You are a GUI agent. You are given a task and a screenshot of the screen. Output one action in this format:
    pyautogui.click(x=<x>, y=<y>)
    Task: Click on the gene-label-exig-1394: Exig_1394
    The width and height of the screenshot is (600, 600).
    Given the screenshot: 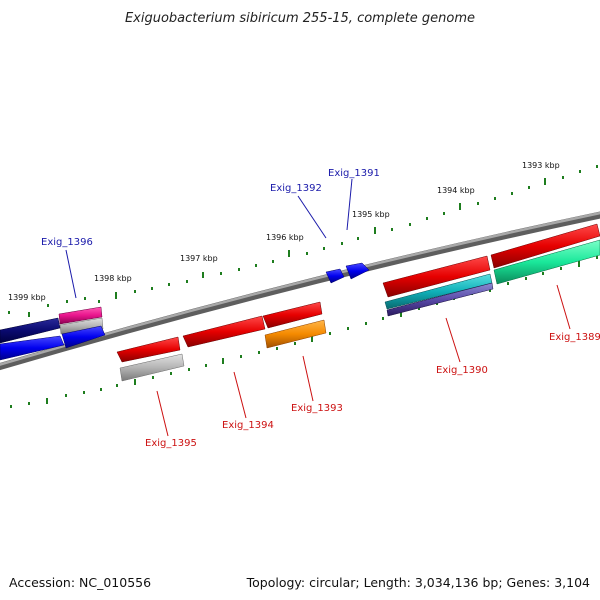 What is the action you would take?
    pyautogui.click(x=248, y=425)
    